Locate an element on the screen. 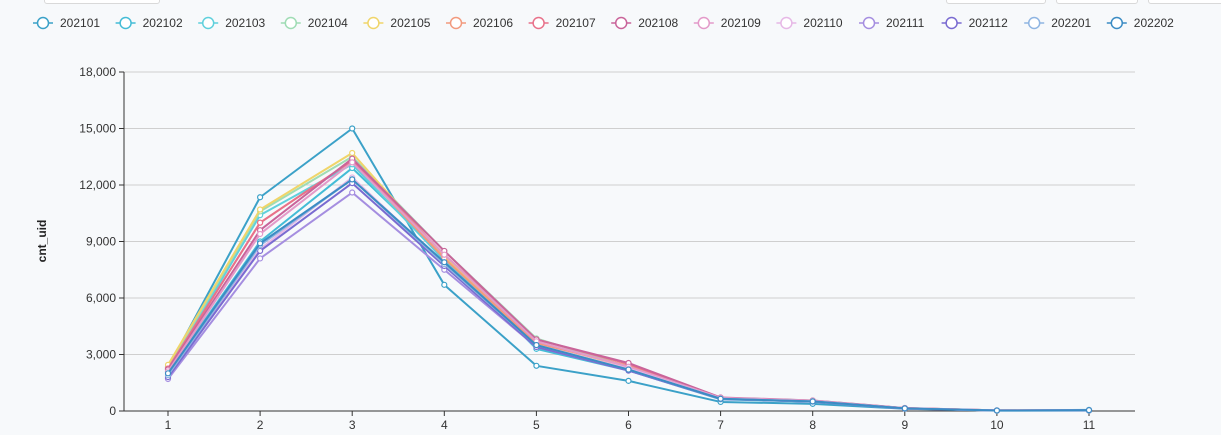 This screenshot has height=435, width=1221. legend-label: 202101 is located at coordinates (80, 23).